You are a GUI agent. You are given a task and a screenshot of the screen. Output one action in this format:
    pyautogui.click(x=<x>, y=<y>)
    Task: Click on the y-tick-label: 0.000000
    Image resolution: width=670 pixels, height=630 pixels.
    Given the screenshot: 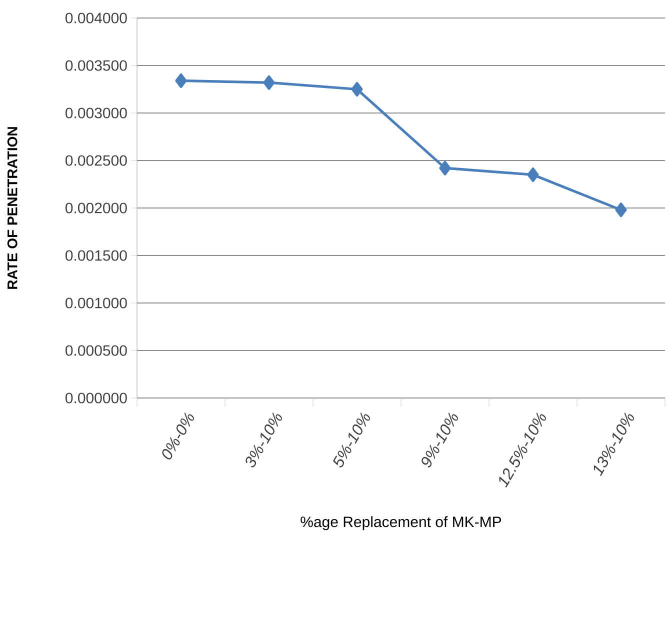 What is the action you would take?
    pyautogui.click(x=96, y=398)
    